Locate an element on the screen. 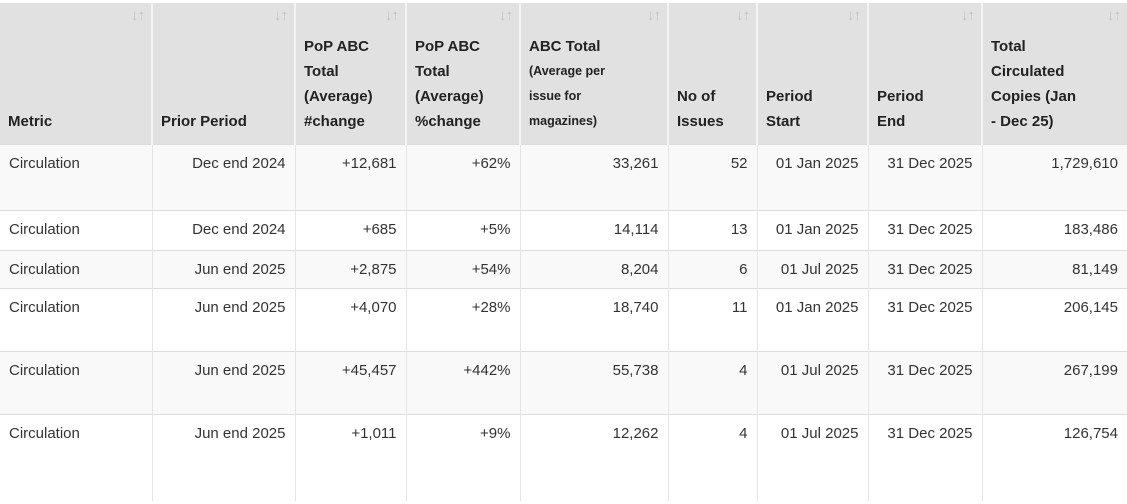 This screenshot has width=1127, height=504. cell-total-circulated: 1,729,610 is located at coordinates (1054, 176).